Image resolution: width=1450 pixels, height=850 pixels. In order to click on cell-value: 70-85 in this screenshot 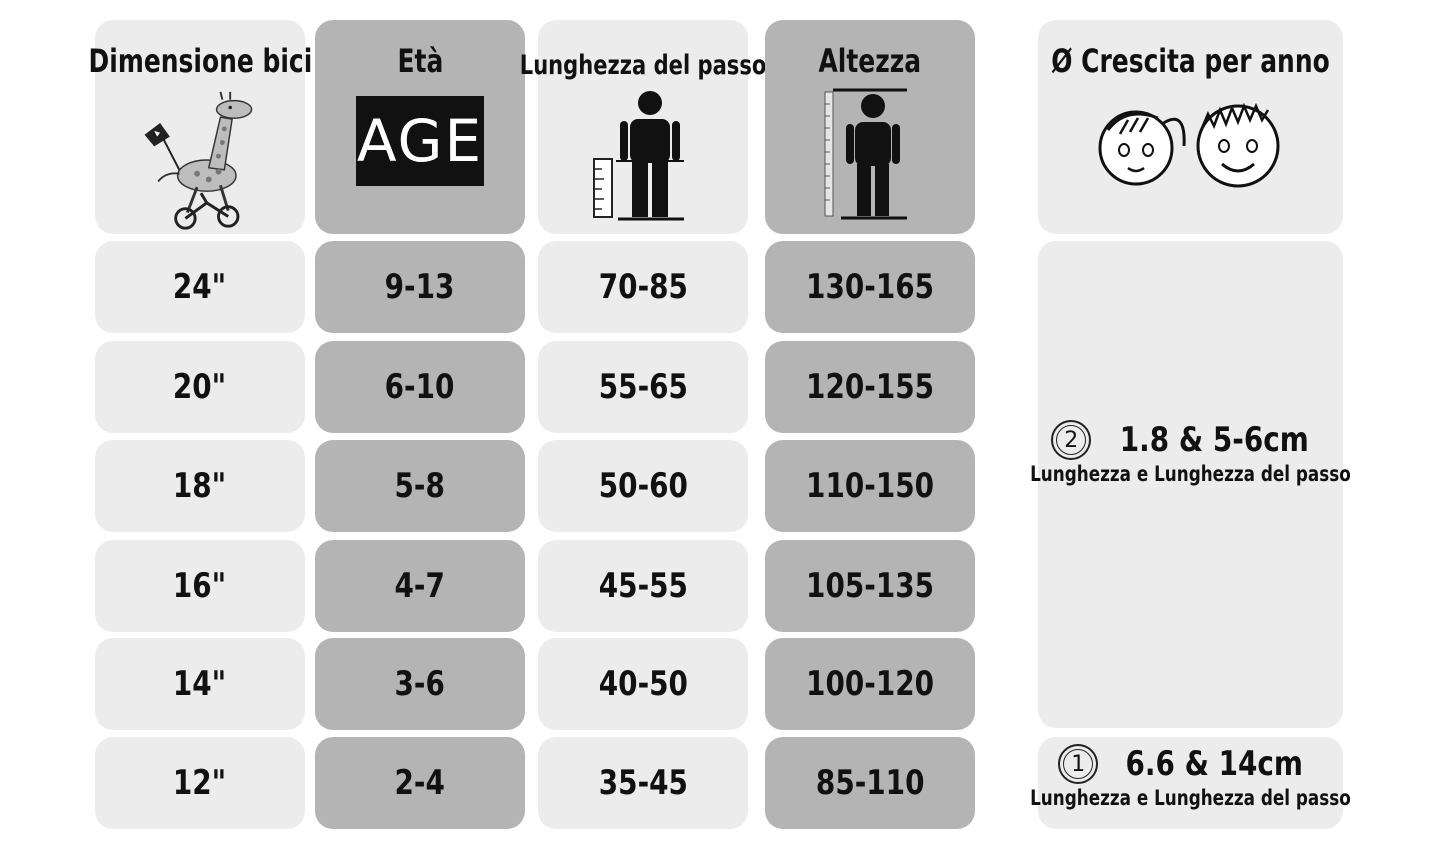, I will do `click(643, 287)`.